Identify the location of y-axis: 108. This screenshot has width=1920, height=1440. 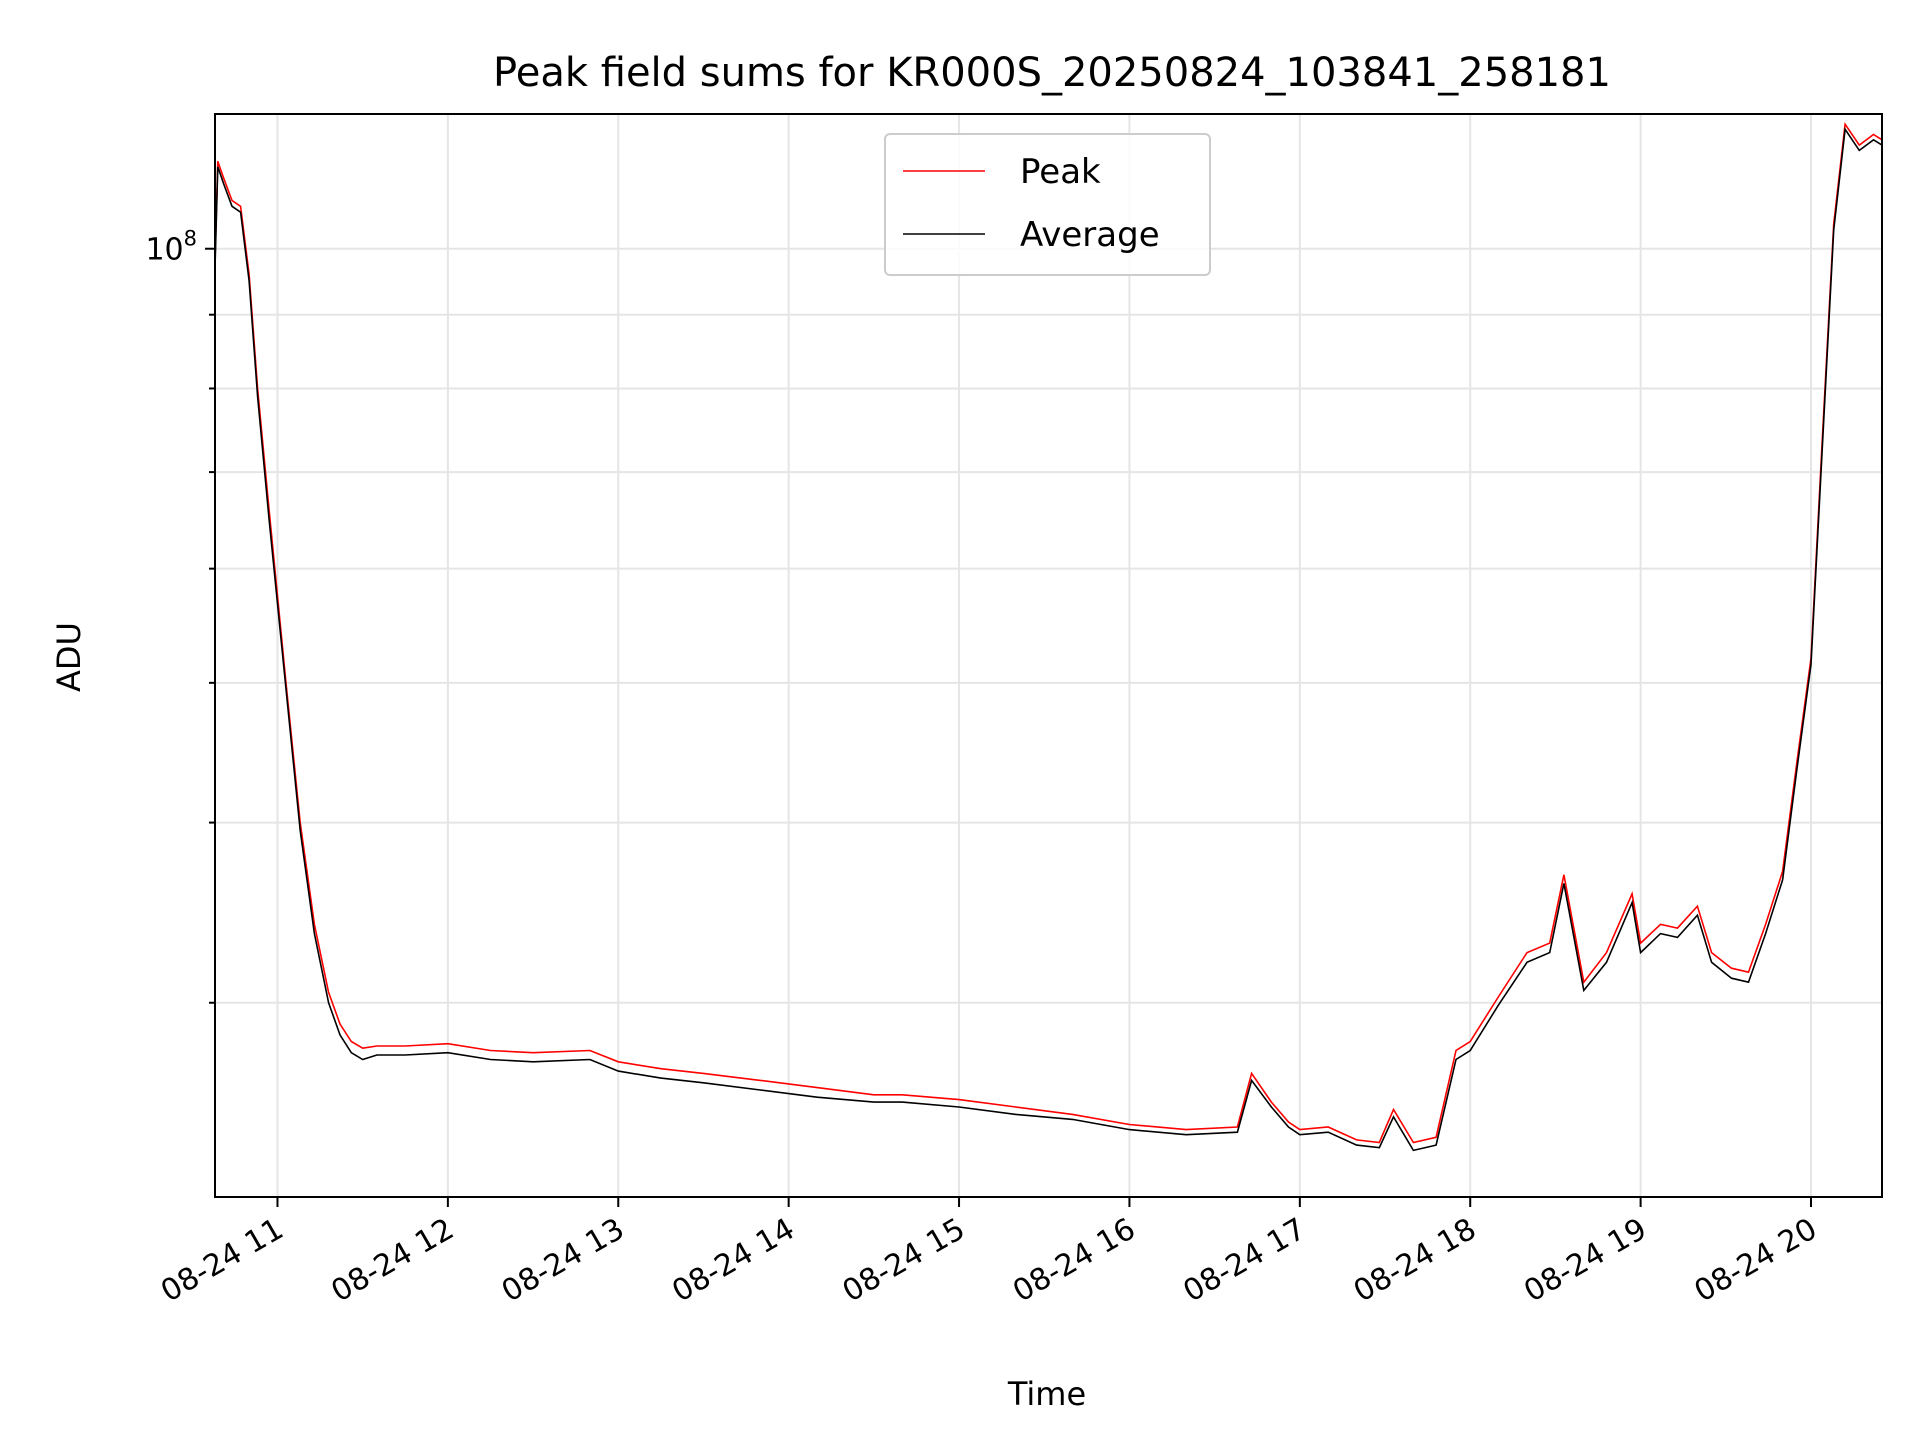
(180, 615).